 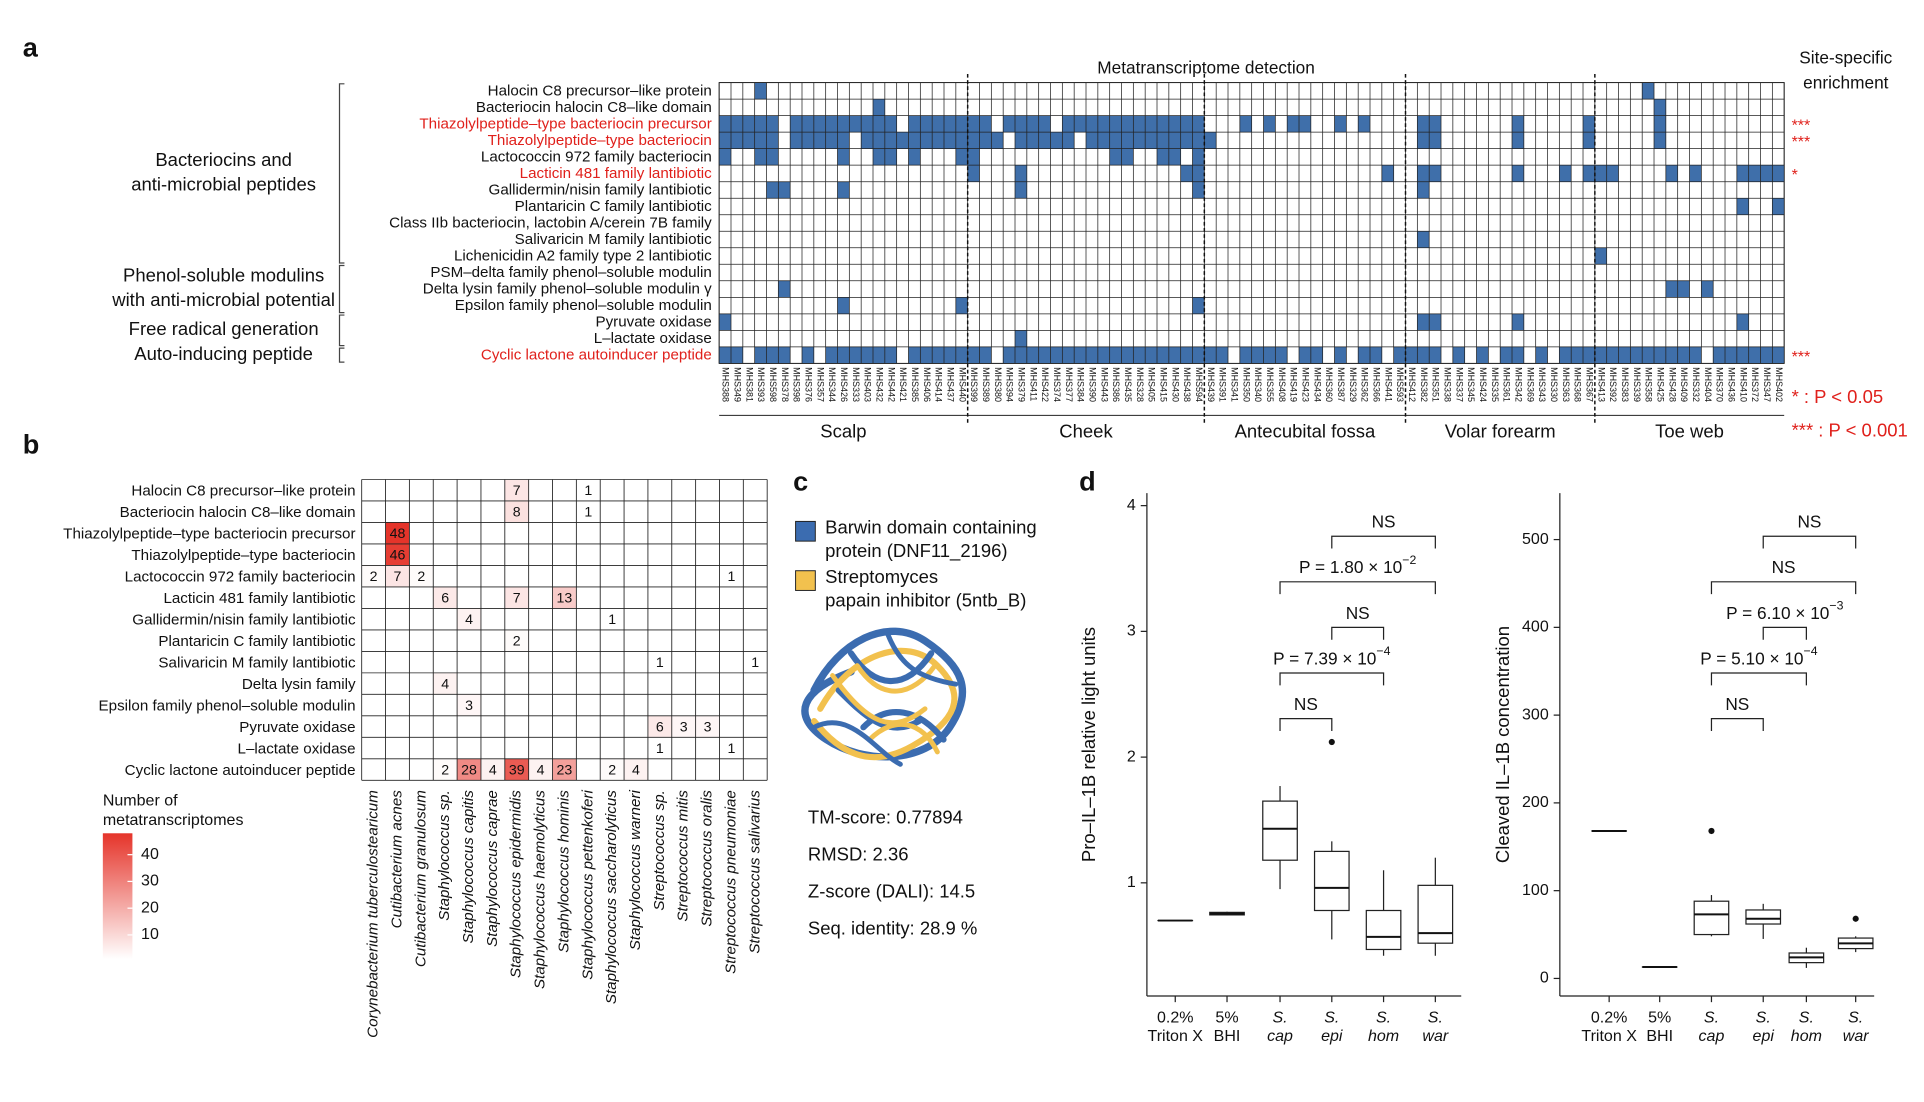 What do you see at coordinates (1409, 560) in the screenshot?
I see `significance-exponent: −2` at bounding box center [1409, 560].